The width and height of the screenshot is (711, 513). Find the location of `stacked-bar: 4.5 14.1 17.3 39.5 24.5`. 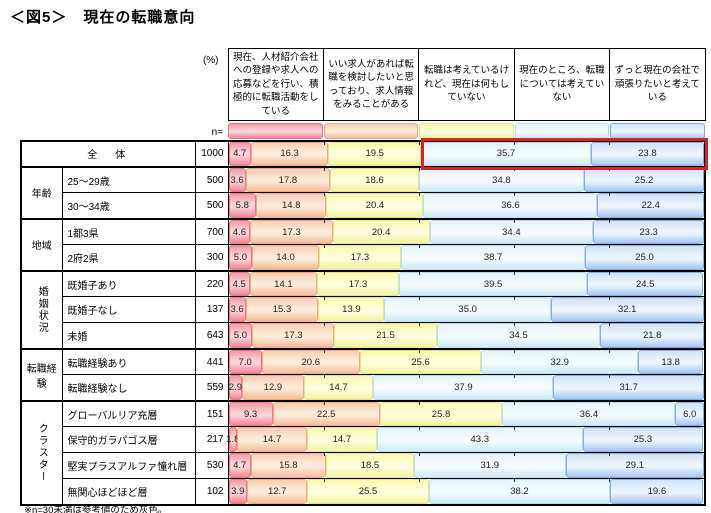

stacked-bar: 4.5 14.1 17.3 39.5 24.5 is located at coordinates (466, 284).